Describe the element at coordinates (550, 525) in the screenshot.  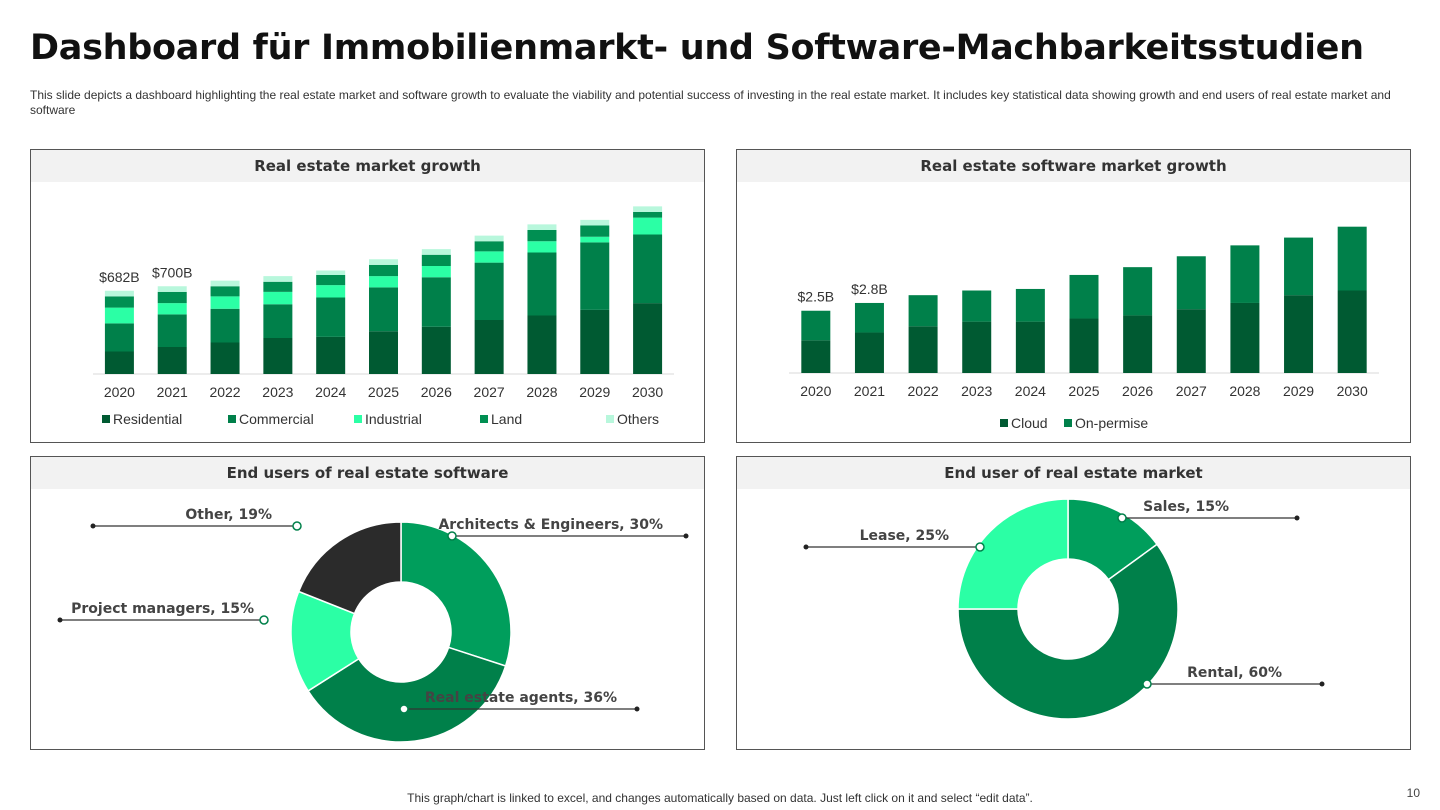
I see `slice-label: Architects & Engineers, 30%` at that location.